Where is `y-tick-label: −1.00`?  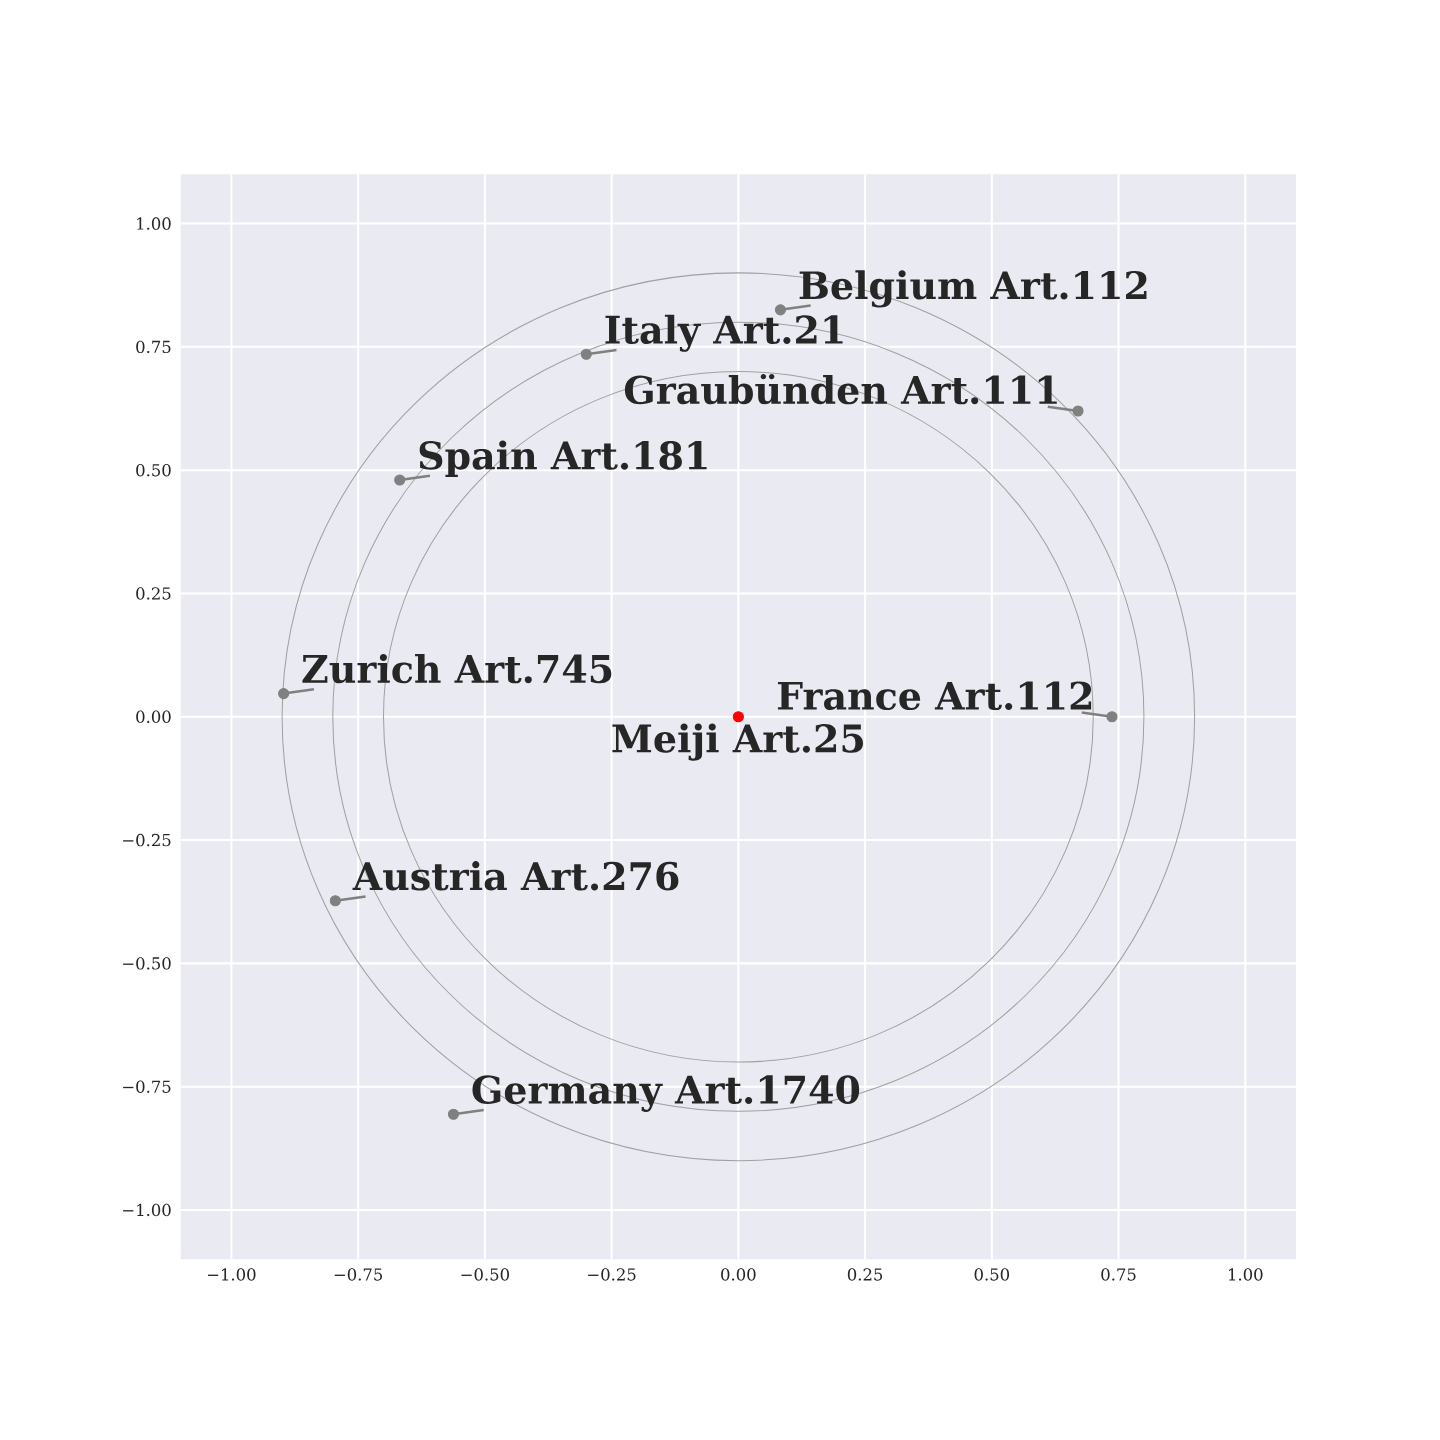 y-tick-label: −1.00 is located at coordinates (147, 1210).